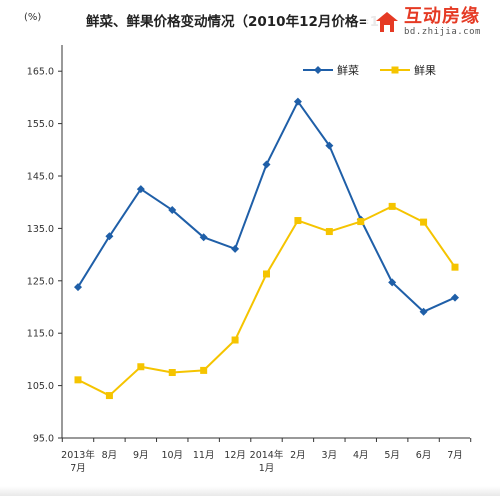  I want to click on y-tick-label: 135.0, so click(40, 229).